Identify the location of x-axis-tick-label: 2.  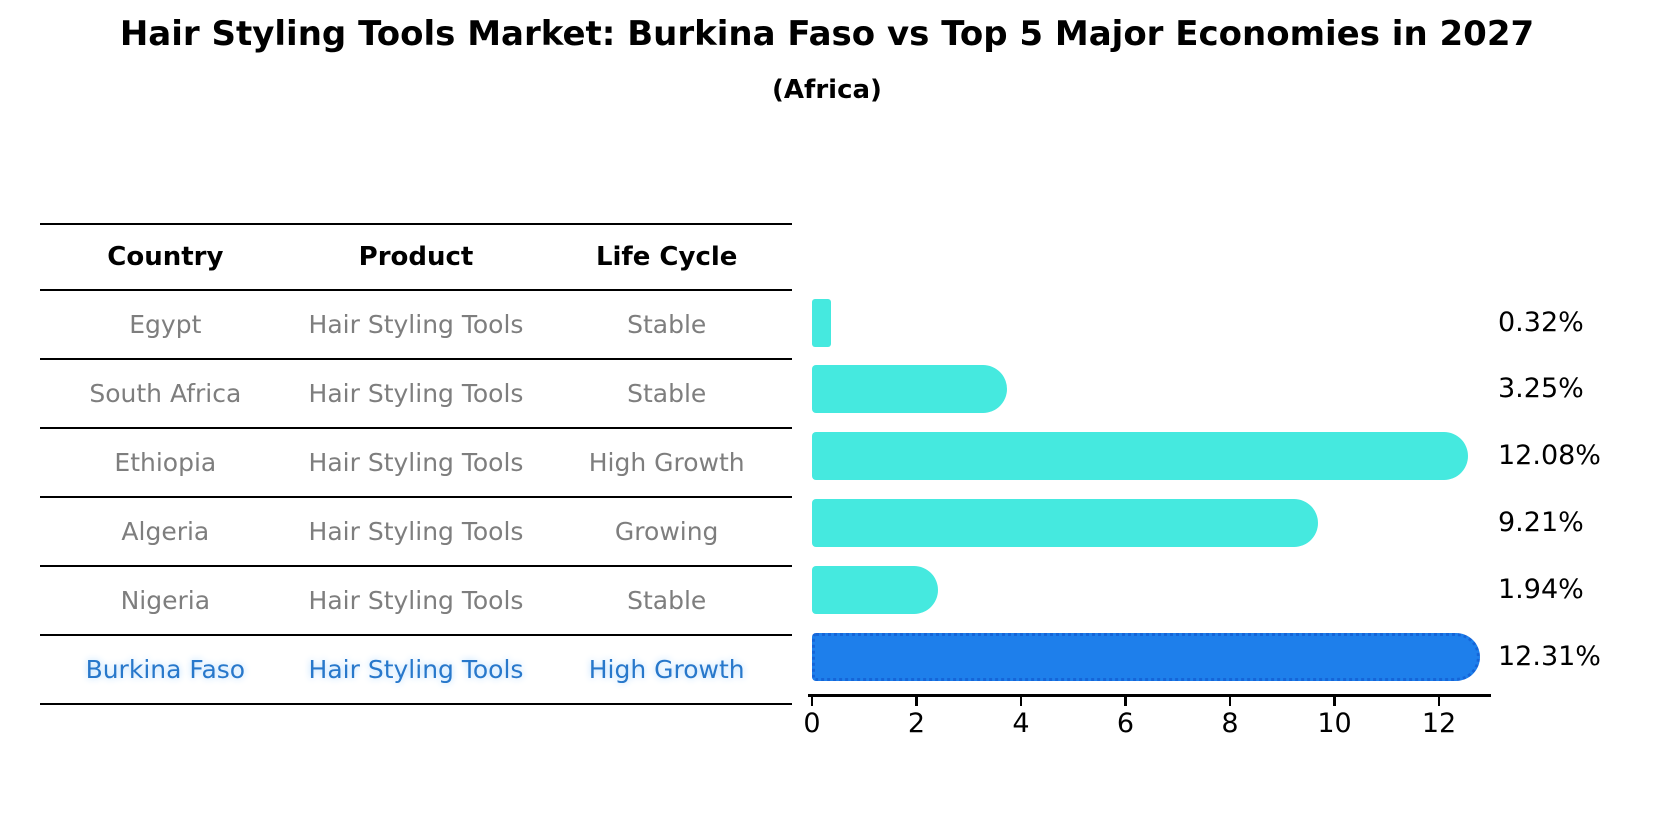
(916, 723).